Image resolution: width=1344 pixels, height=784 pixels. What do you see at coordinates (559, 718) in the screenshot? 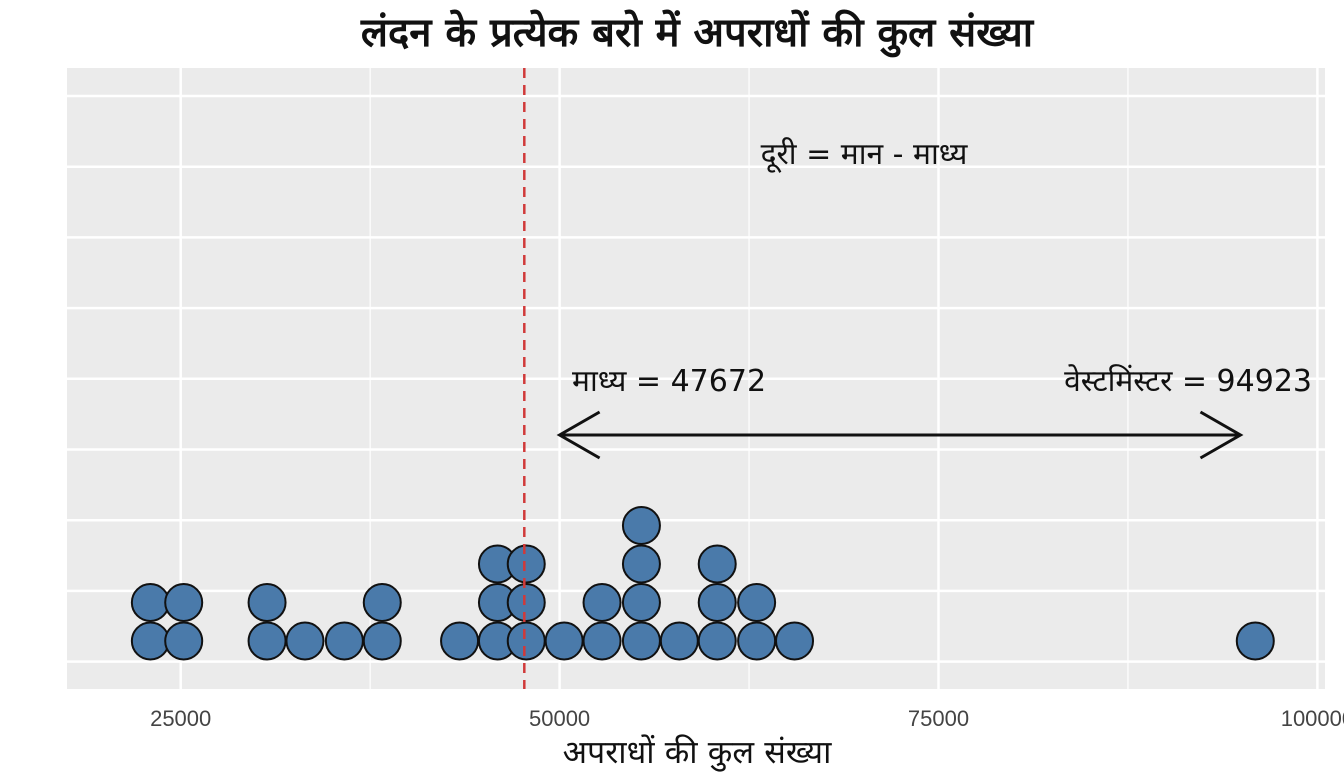
I see `x-tick-label: 50000` at bounding box center [559, 718].